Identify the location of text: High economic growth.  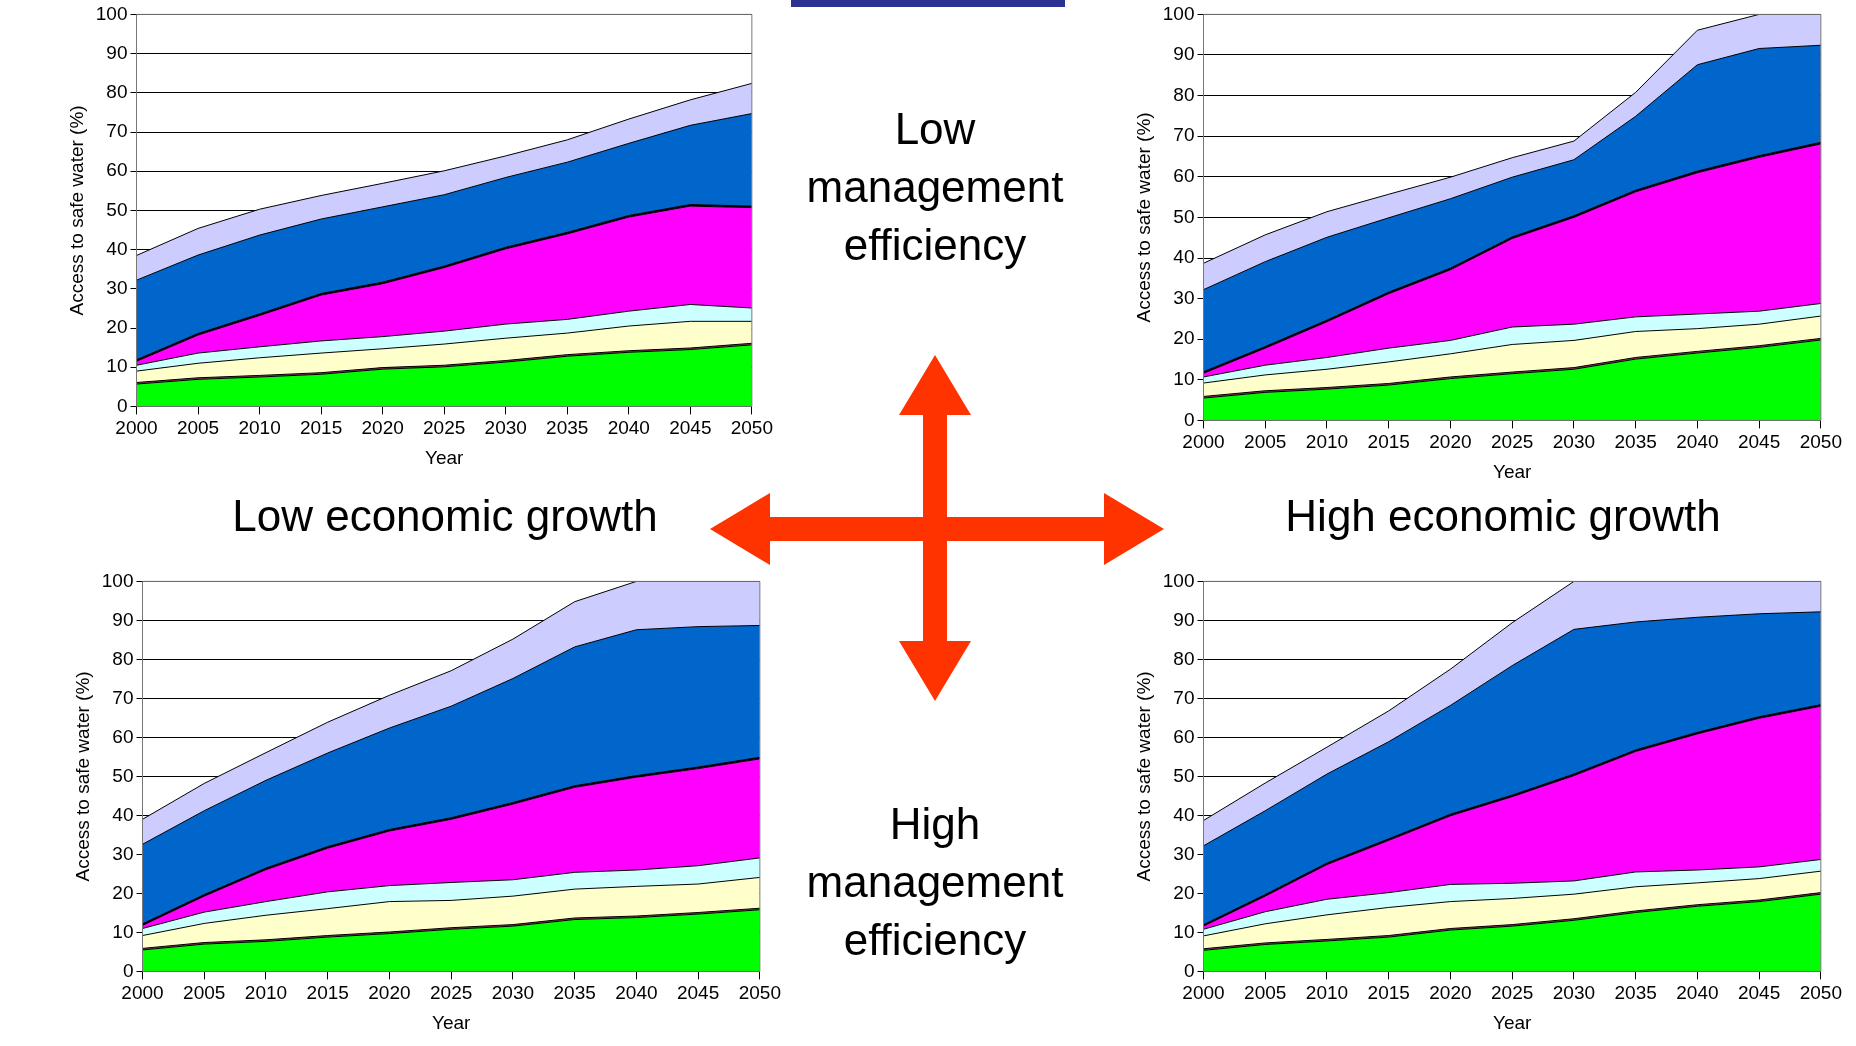
(1503, 516).